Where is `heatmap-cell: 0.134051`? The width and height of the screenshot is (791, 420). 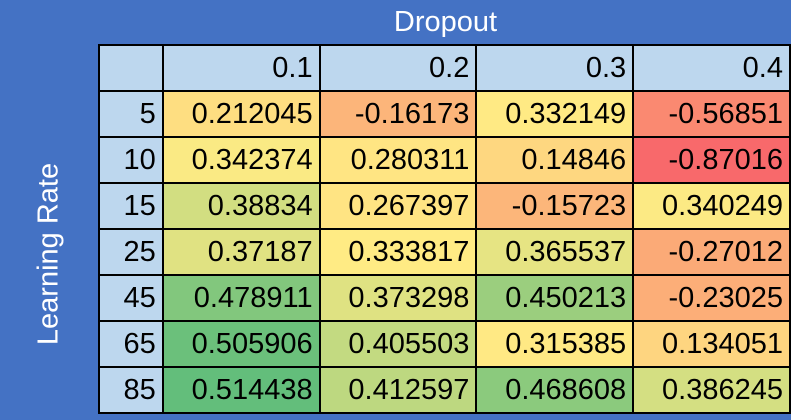
heatmap-cell: 0.134051 is located at coordinates (711, 344).